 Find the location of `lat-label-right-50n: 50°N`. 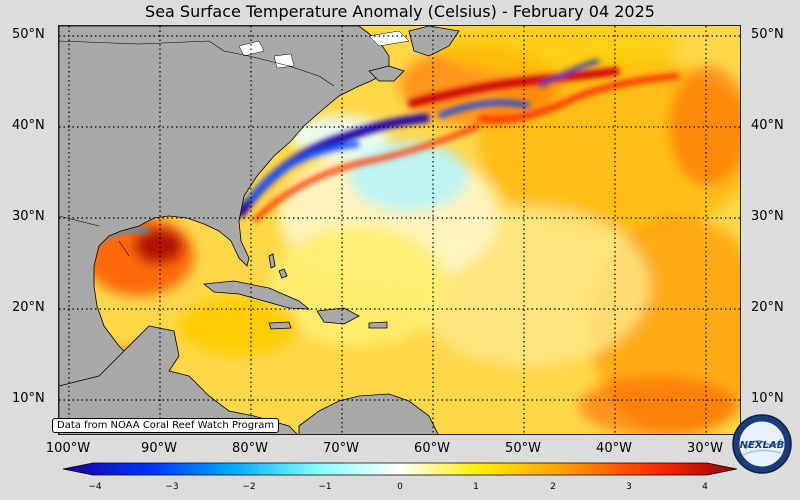

lat-label-right-50n: 50°N is located at coordinates (767, 34).